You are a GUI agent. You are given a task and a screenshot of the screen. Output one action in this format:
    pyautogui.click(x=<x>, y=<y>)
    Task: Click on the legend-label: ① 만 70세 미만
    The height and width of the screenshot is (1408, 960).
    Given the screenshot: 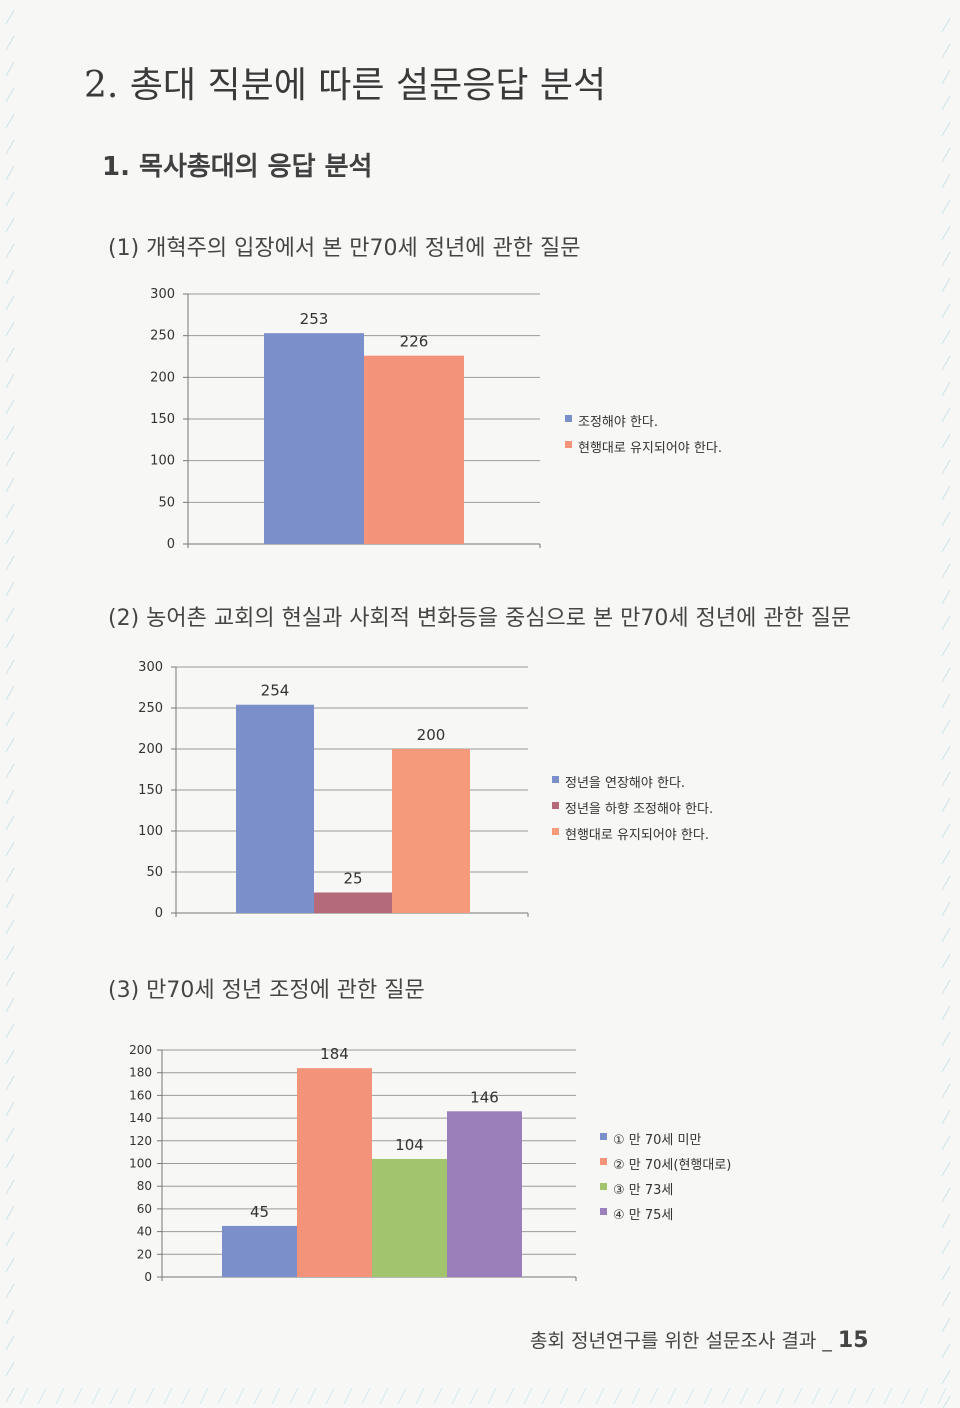 What is the action you would take?
    pyautogui.click(x=657, y=1140)
    